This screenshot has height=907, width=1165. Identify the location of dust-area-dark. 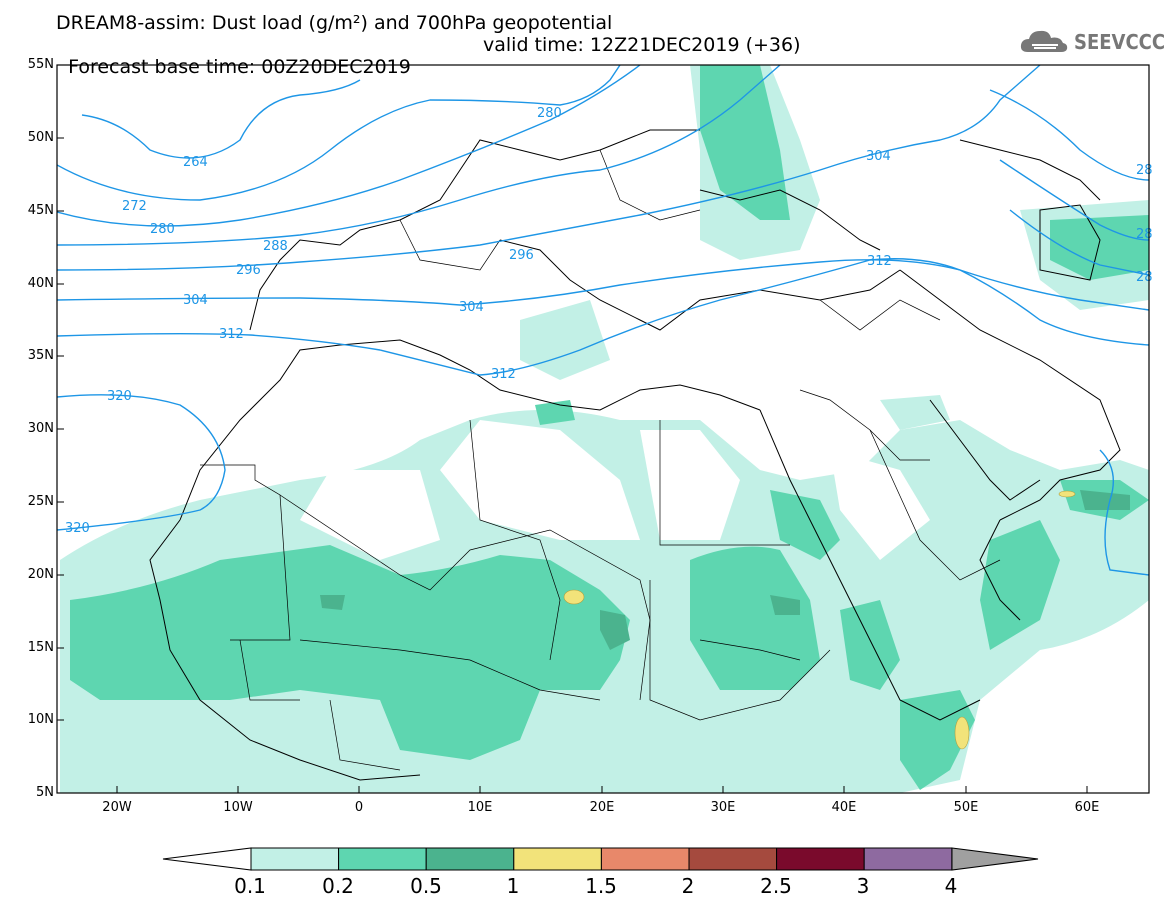
(725, 570).